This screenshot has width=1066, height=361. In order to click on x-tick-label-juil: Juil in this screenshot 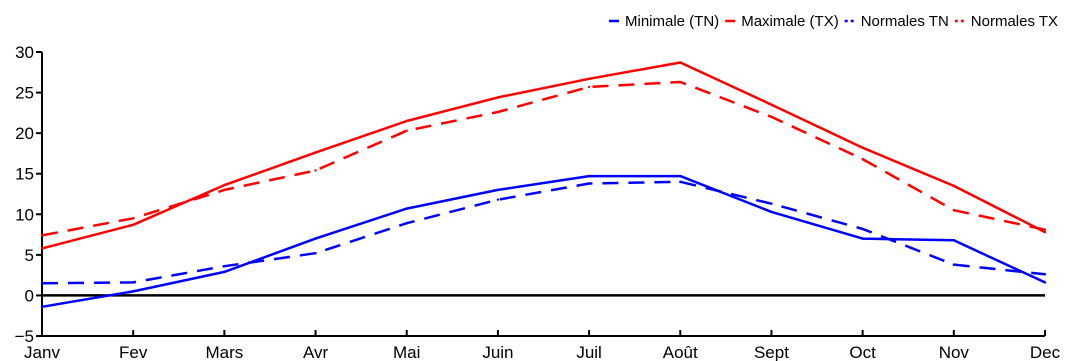, I will do `click(589, 352)`.